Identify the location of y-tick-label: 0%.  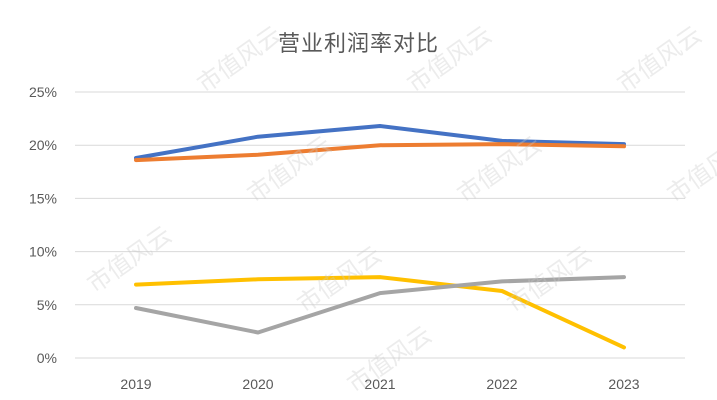
(47, 358).